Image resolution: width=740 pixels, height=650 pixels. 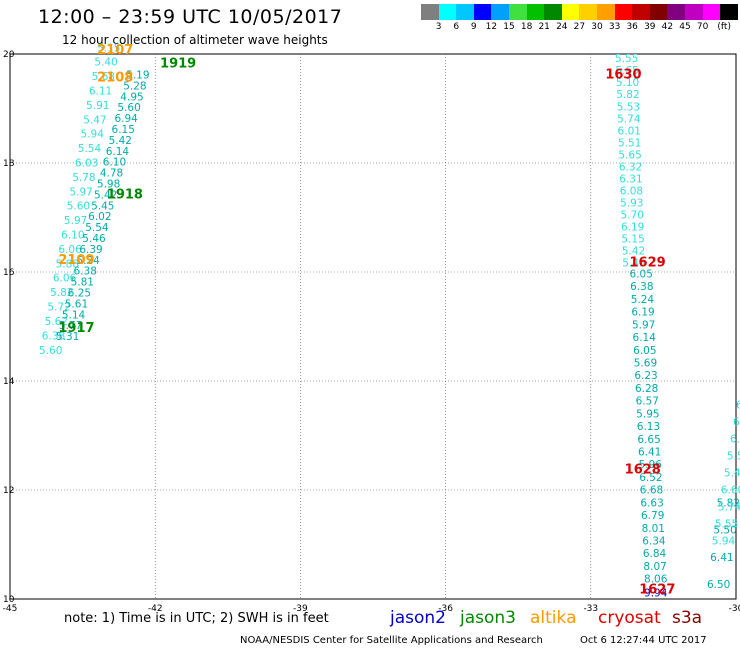 I want to click on track-time-label: 1627, so click(x=657, y=590).